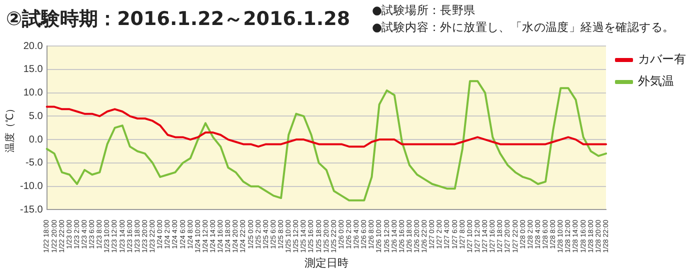 This screenshot has height=272, width=700. Describe the element at coordinates (33, 46) in the screenshot. I see `y-tick-label: 20.0` at that location.